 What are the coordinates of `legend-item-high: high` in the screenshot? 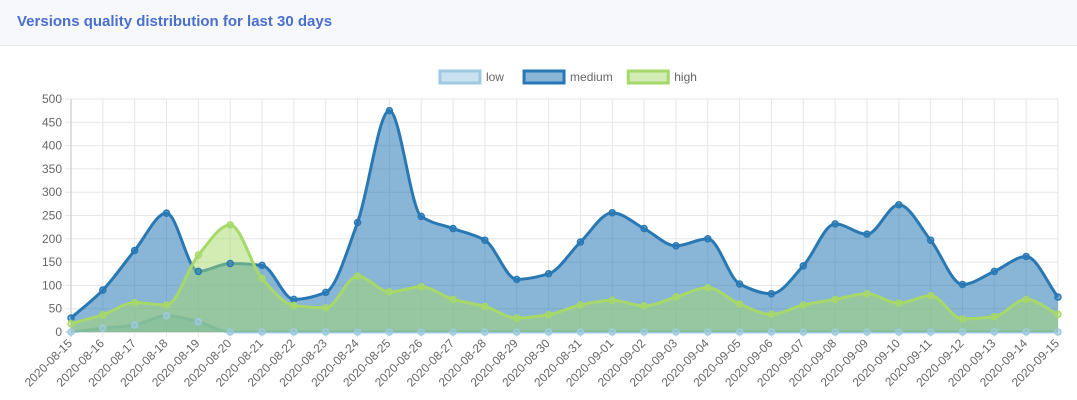 It's located at (661, 77).